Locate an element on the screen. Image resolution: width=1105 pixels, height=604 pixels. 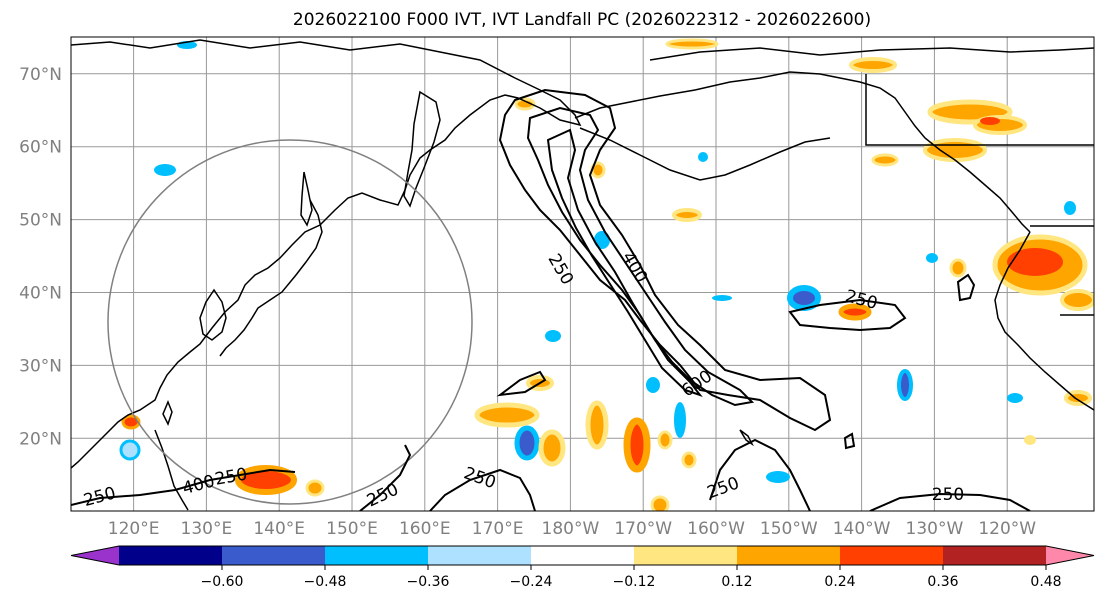
coastline-sakhalin is located at coordinates (306, 199).